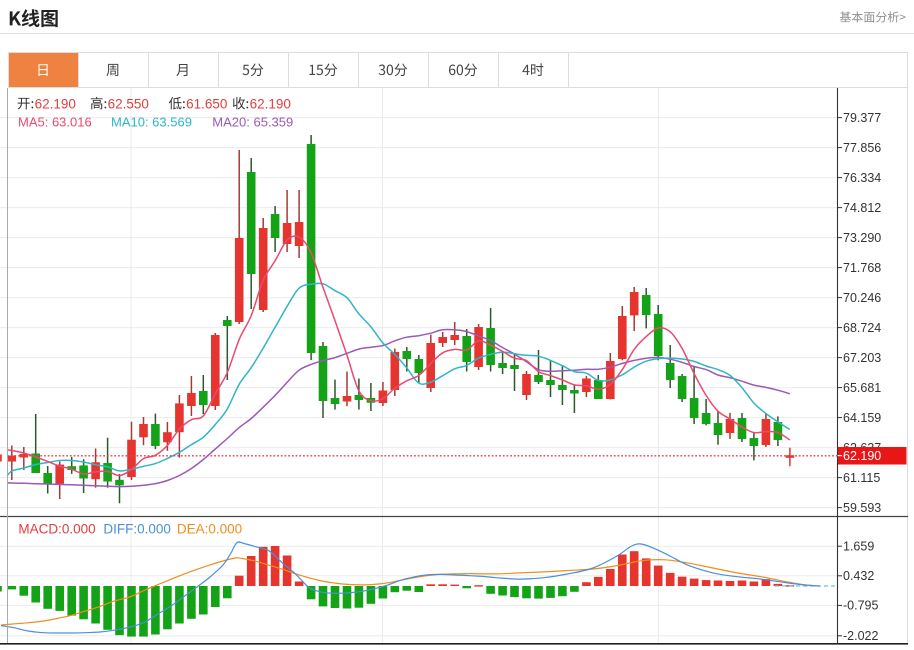 Image resolution: width=914 pixels, height=650 pixels. What do you see at coordinates (862, 456) in the screenshot?
I see `svg-text: 62.190` at bounding box center [862, 456].